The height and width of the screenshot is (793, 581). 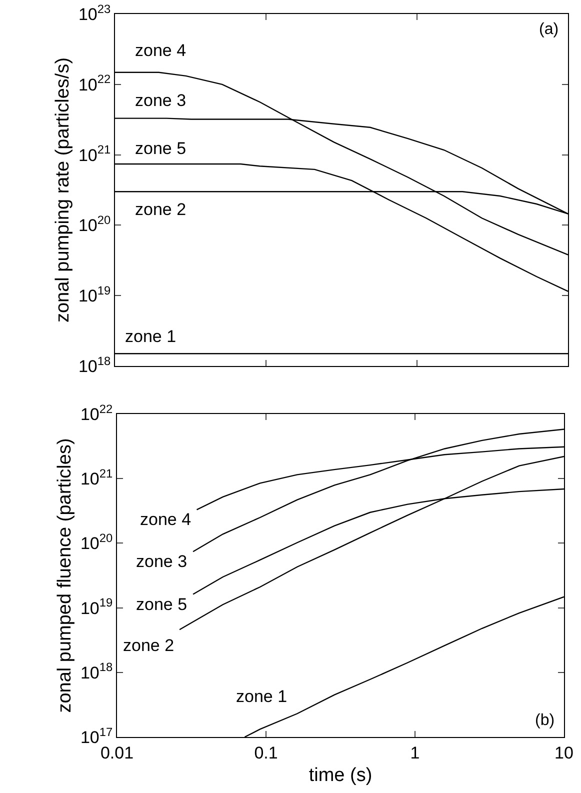 I want to click on y-axis-title: zonal pumped fluence (particles), so click(x=65, y=575).